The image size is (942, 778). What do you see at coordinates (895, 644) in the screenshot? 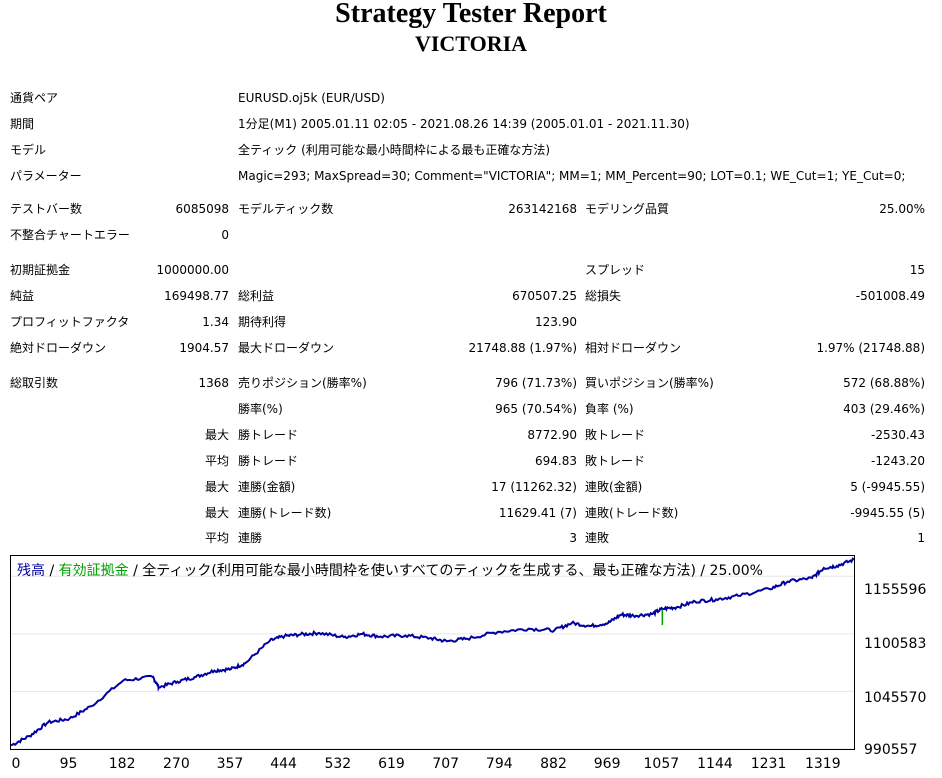
I see `y-tick-label: 1100583` at bounding box center [895, 644].